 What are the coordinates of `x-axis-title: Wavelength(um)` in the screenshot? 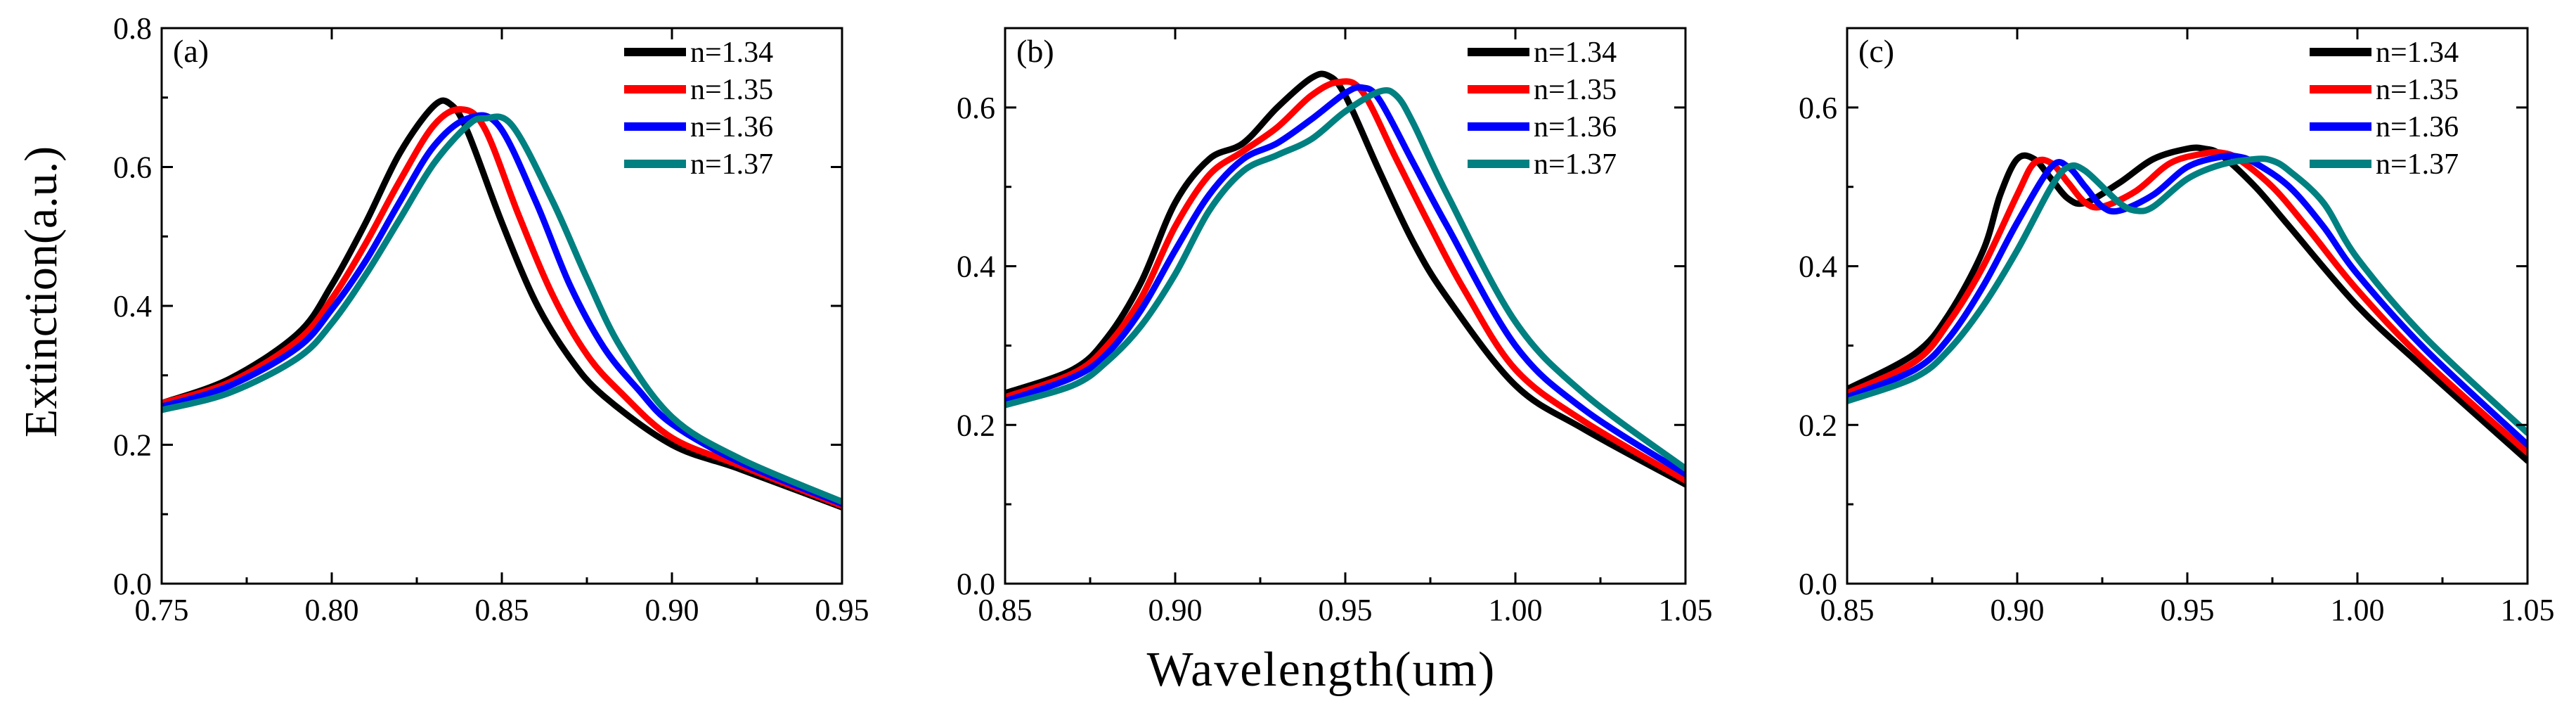 It's located at (1321, 670).